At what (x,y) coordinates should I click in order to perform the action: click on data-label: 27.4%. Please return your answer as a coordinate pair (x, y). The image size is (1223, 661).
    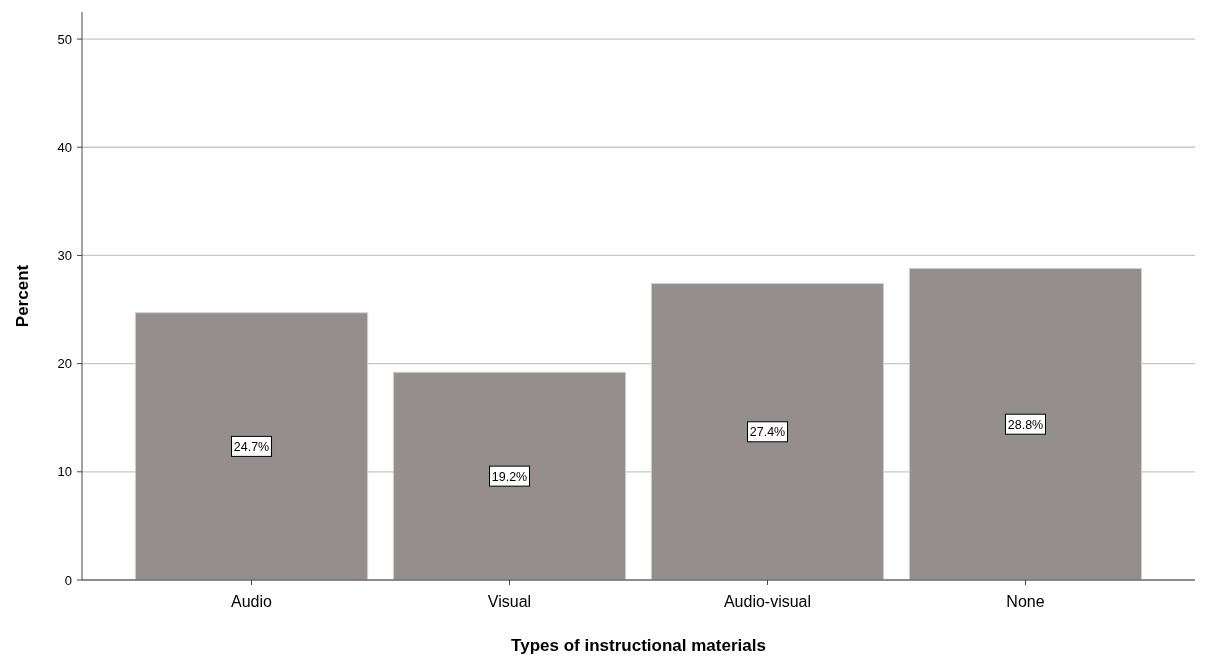
    Looking at the image, I should click on (767, 432).